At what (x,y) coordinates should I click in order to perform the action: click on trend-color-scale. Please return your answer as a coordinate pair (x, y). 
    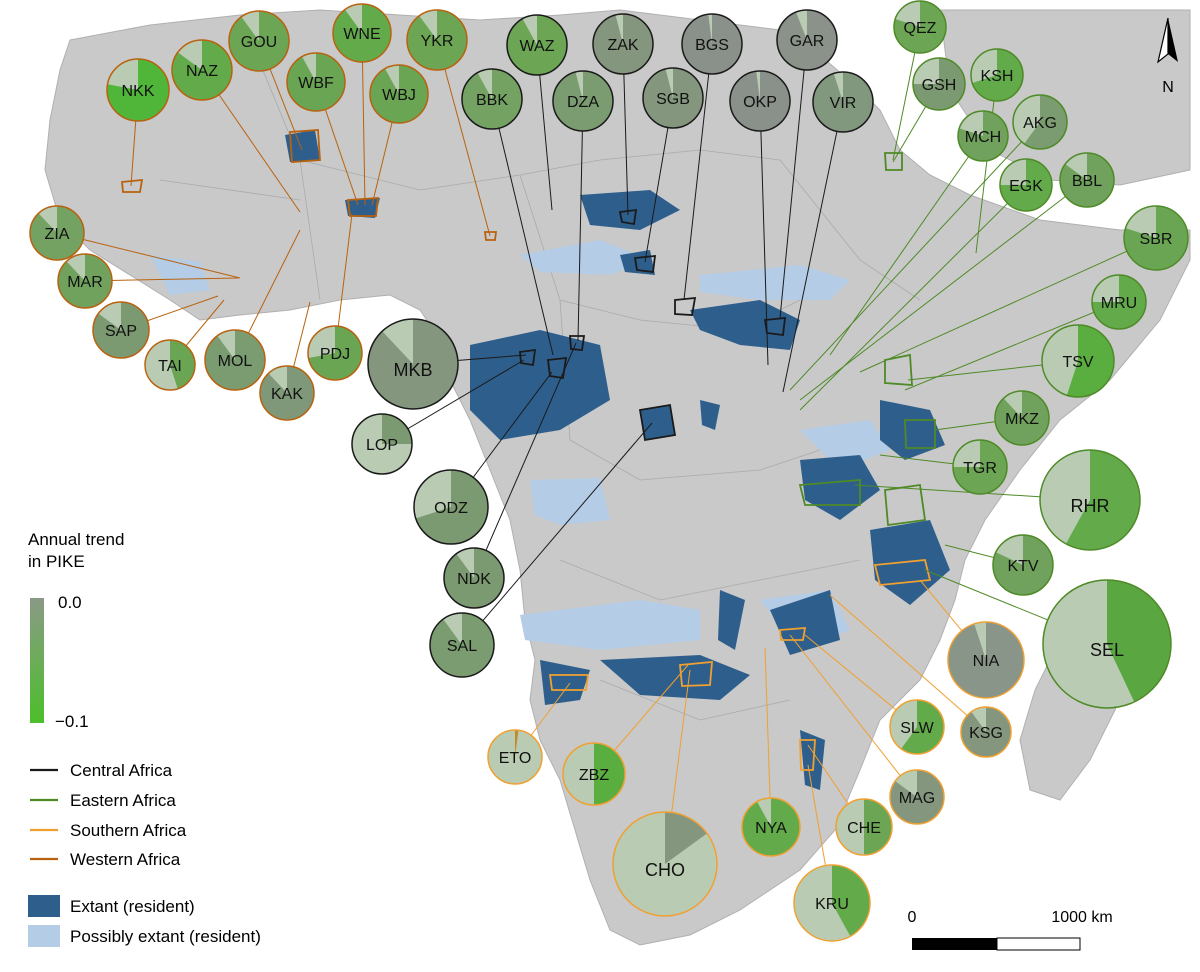
    Looking at the image, I should click on (37, 660).